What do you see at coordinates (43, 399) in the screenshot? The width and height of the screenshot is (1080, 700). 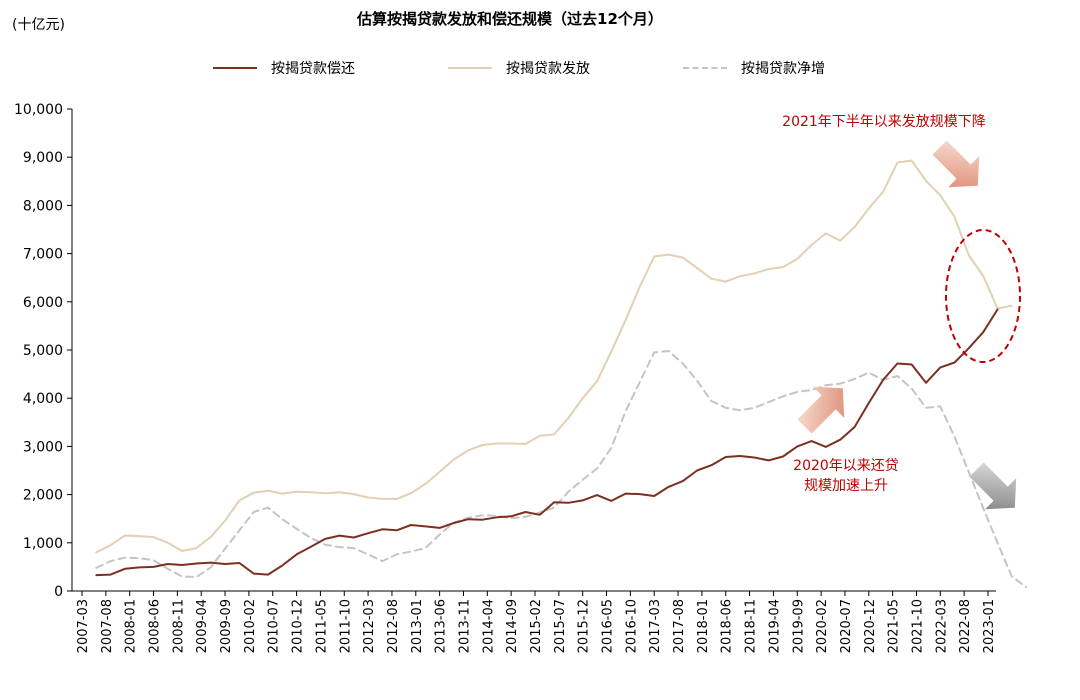 I see `y-tick-label: 4,000` at bounding box center [43, 399].